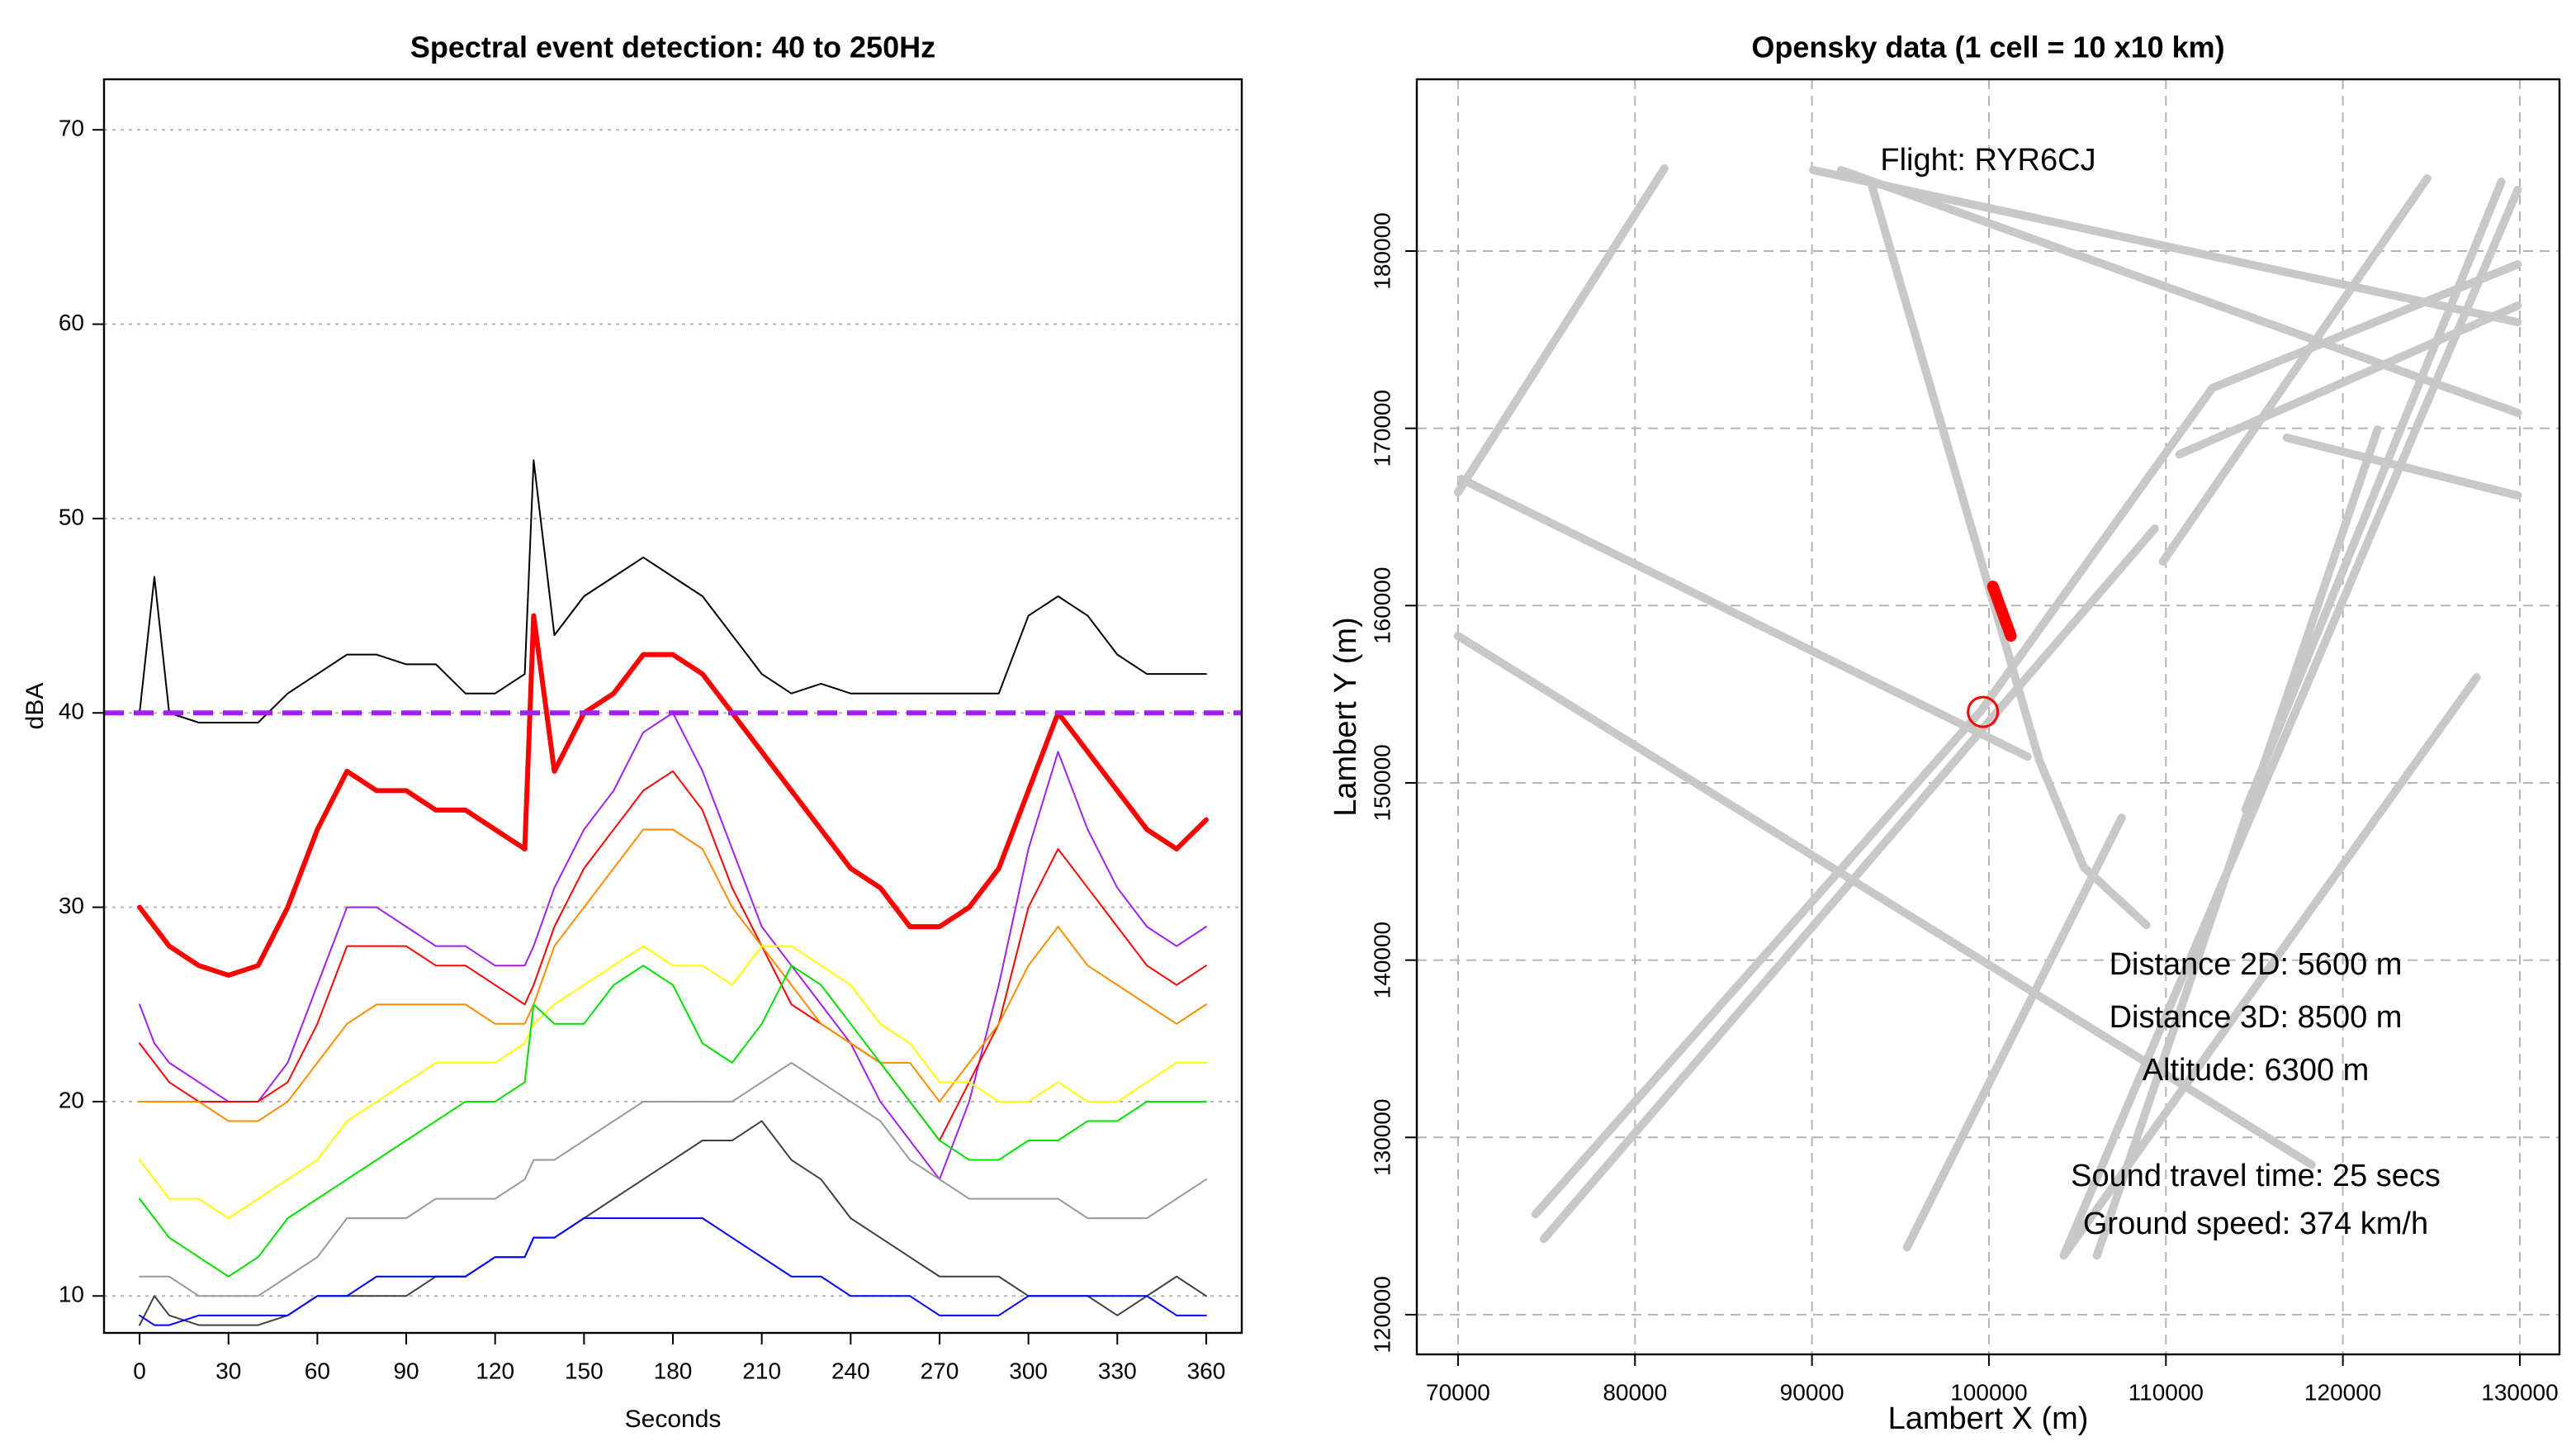  I want to click on annotation: Sound travel time: 25 secs, so click(2256, 1176).